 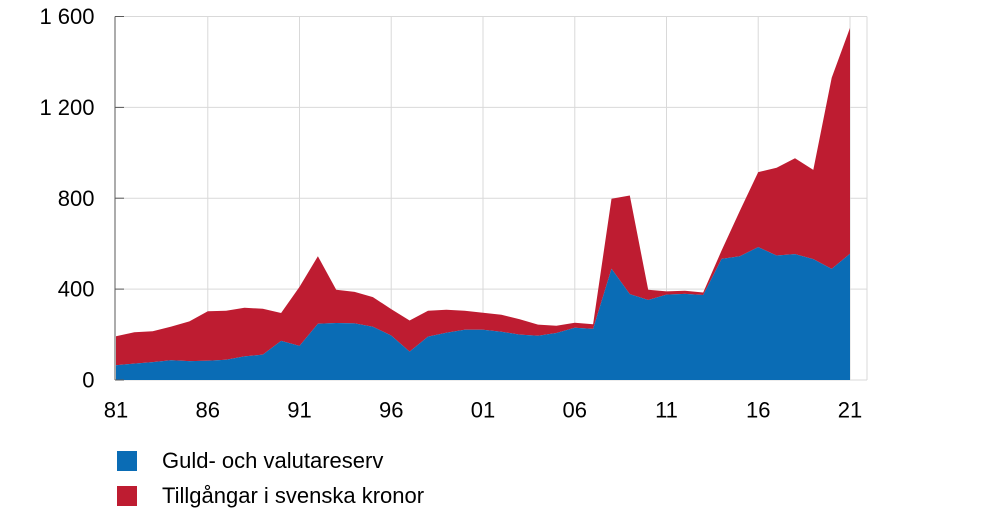 I want to click on svg-text: 400, so click(x=76, y=289).